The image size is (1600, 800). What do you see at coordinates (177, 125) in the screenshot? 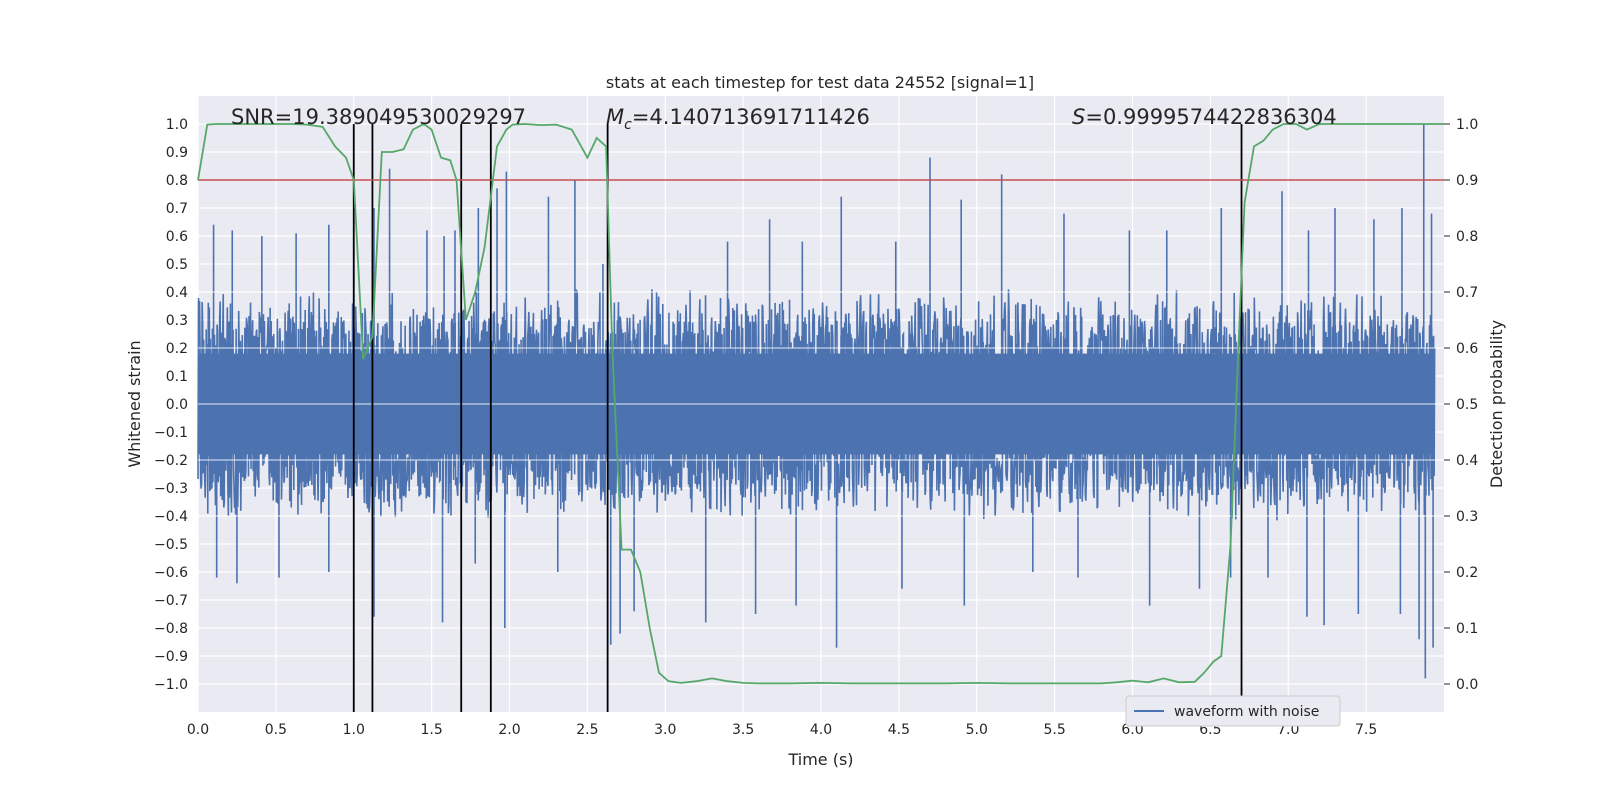
I see `y-tick-label: 1.0` at bounding box center [177, 125].